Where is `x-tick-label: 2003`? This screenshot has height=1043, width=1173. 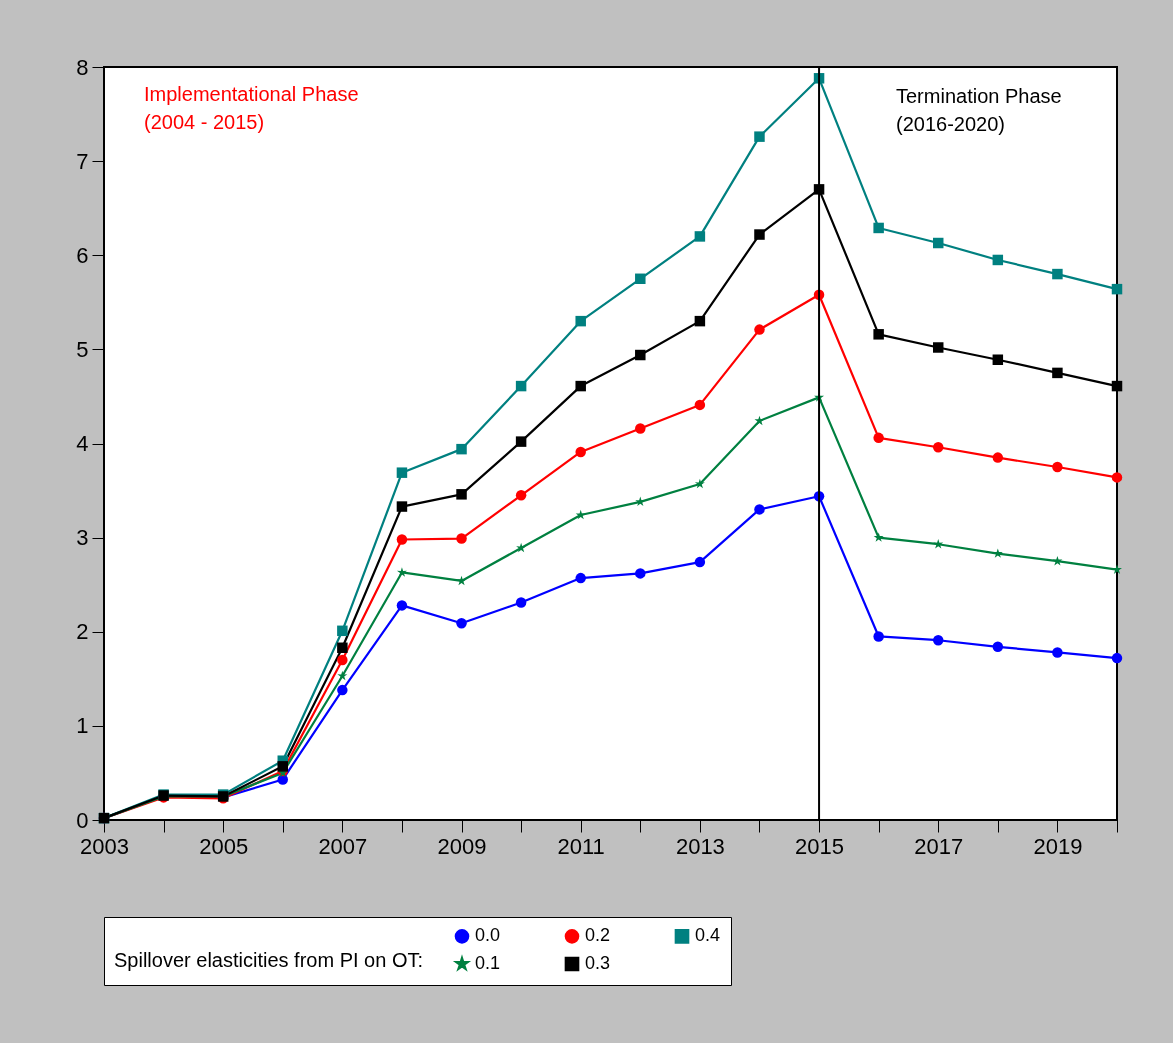 x-tick-label: 2003 is located at coordinates (104, 846).